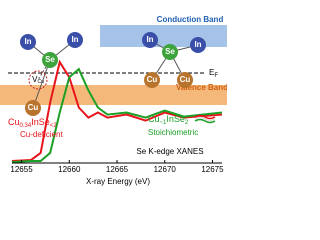 The height and width of the screenshot is (240, 320). I want to click on fermi-label: EF, so click(213, 73).